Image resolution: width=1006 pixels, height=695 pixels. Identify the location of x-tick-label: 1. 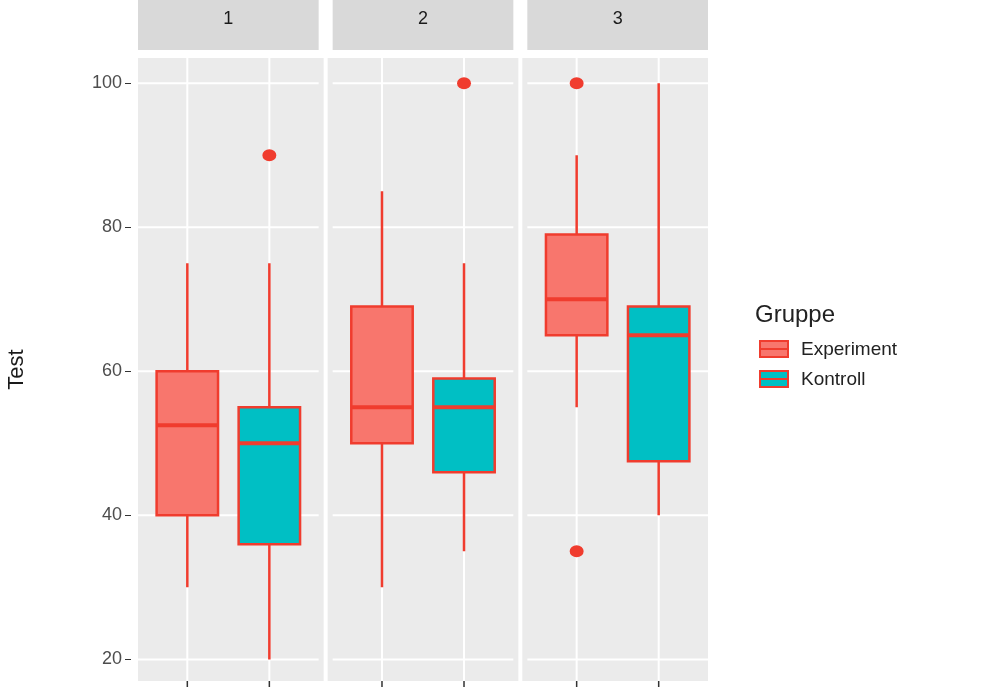
(228, 18).